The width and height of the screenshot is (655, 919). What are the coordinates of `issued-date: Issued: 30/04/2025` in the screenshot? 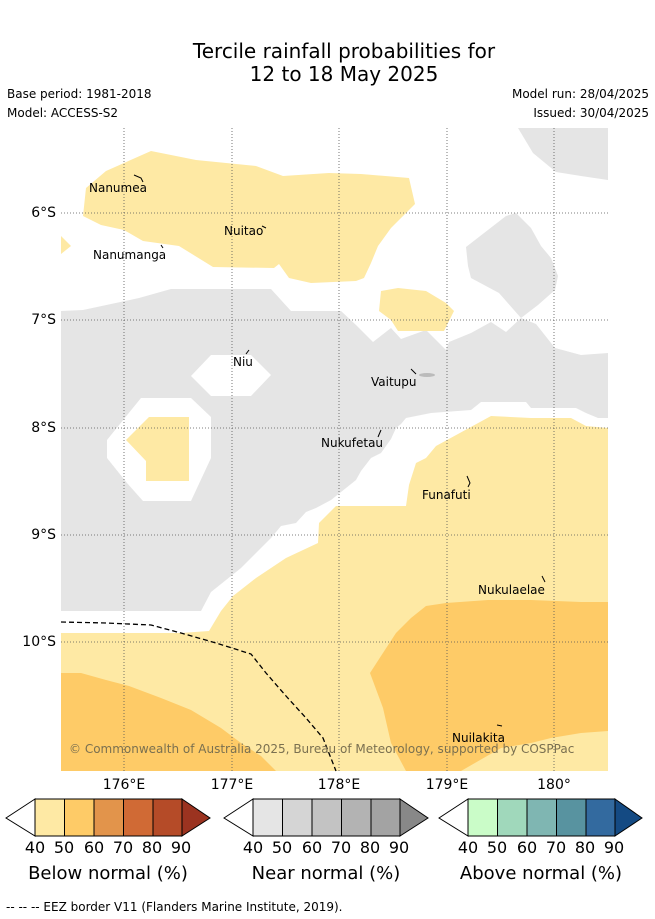 It's located at (591, 113).